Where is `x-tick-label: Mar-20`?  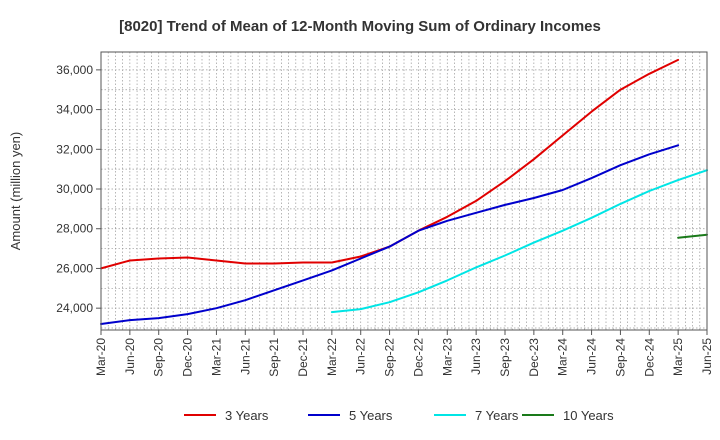 x-tick-label: Mar-20 is located at coordinates (101, 357).